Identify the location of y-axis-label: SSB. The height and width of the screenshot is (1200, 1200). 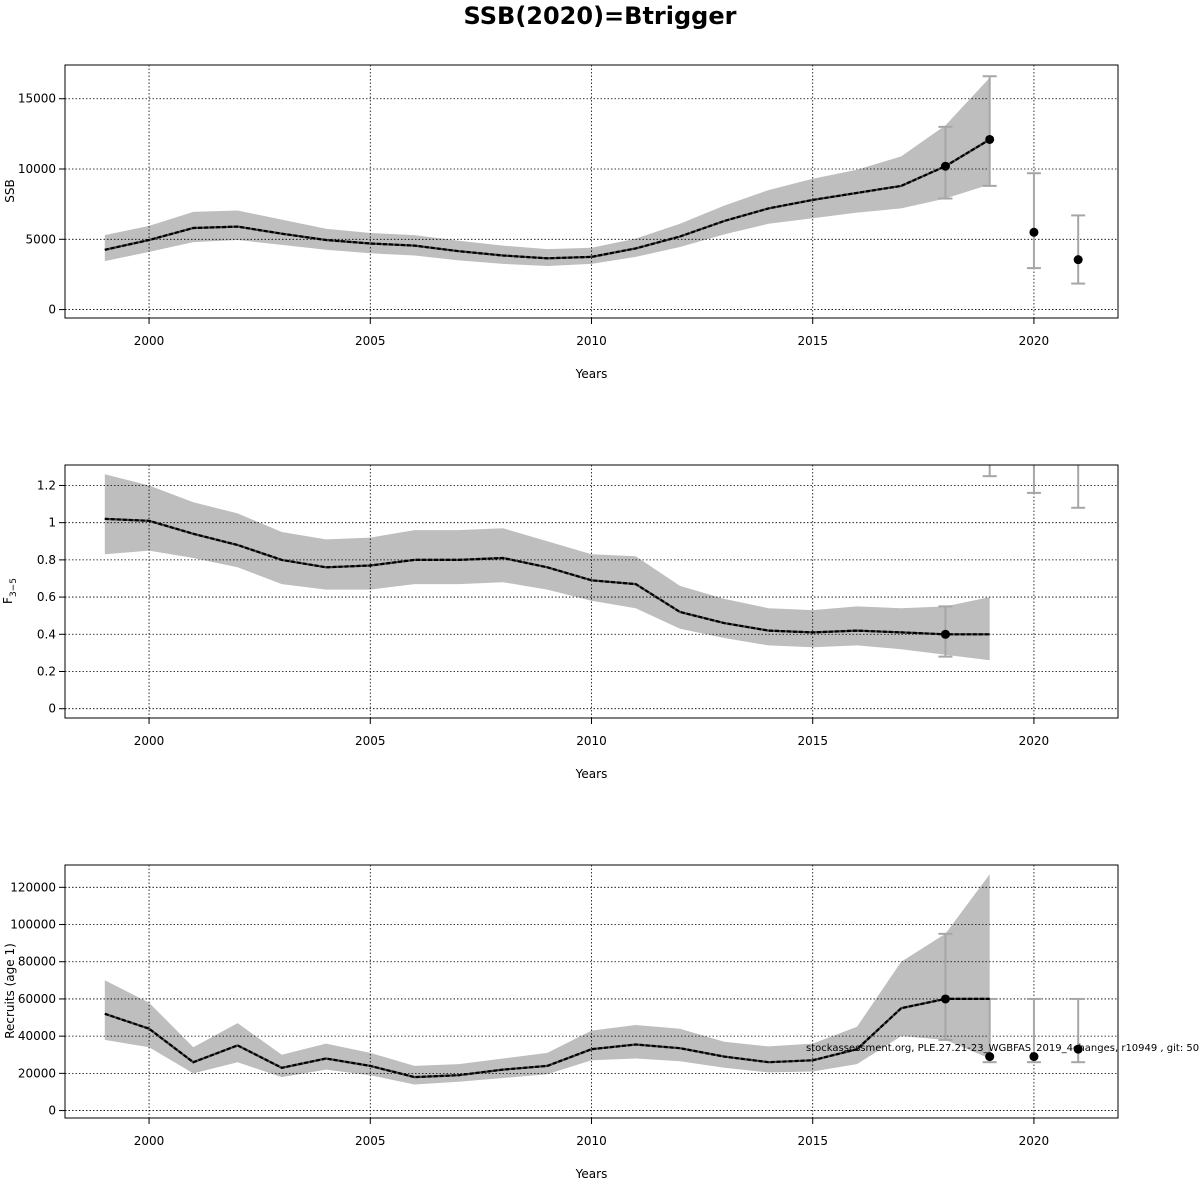
(10, 190).